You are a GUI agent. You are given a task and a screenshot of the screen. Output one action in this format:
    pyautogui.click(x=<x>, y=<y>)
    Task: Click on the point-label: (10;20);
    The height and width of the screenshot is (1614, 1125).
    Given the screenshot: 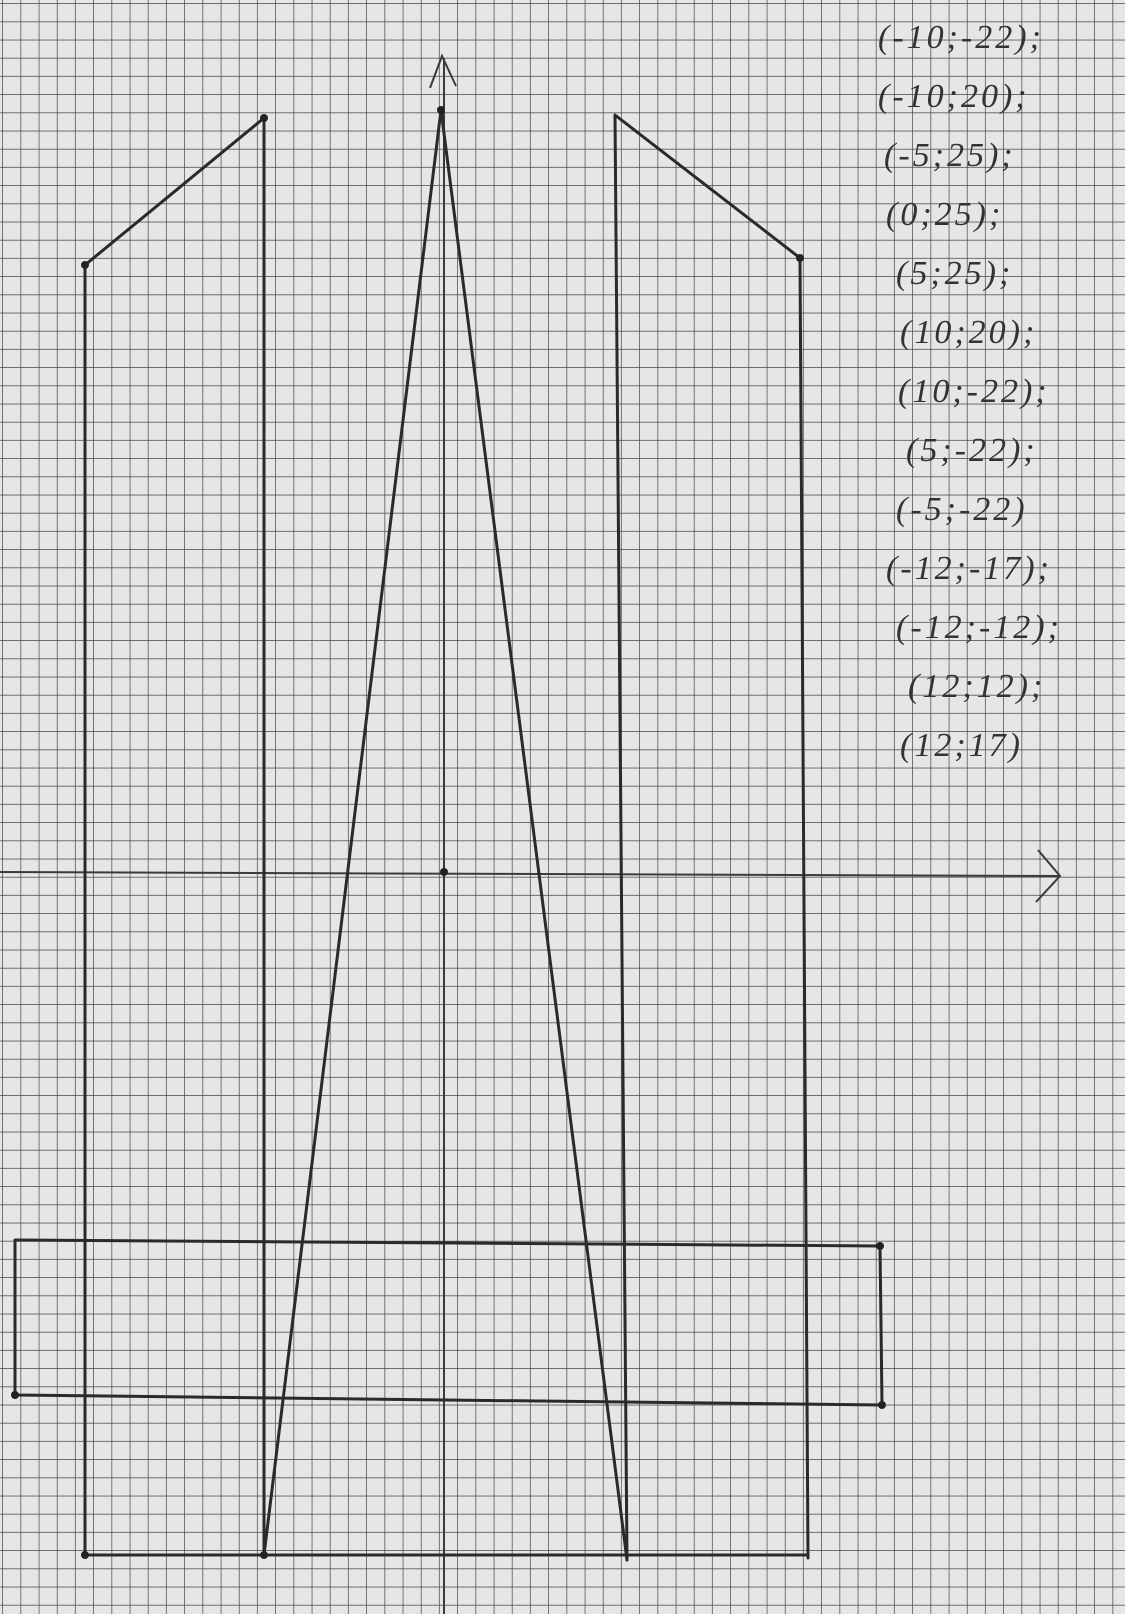 What is the action you would take?
    pyautogui.click(x=968, y=332)
    